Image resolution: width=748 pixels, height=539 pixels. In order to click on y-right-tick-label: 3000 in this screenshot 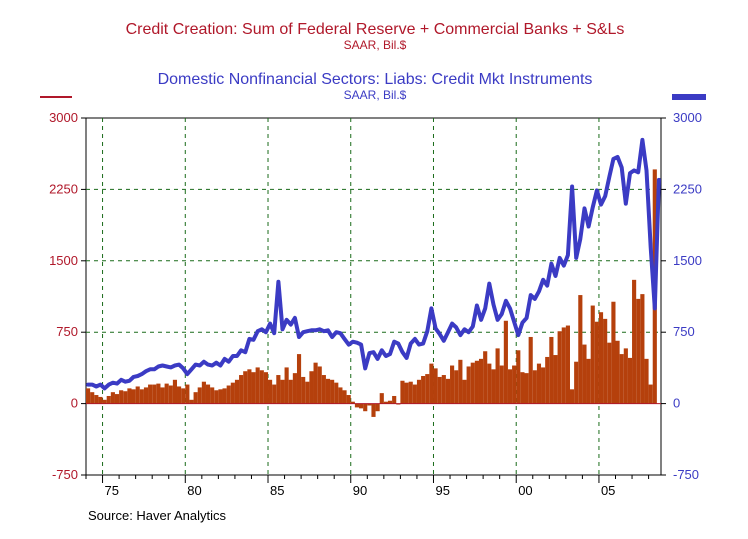, I will do `click(687, 117)`.